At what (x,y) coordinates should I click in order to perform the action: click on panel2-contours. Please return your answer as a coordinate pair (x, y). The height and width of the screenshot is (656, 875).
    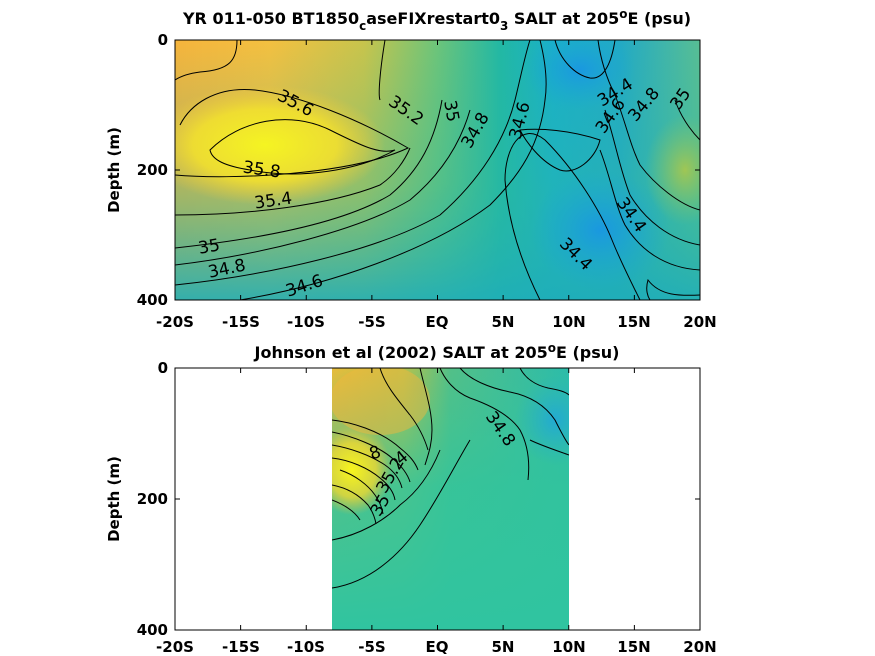
    Looking at the image, I should click on (450, 478).